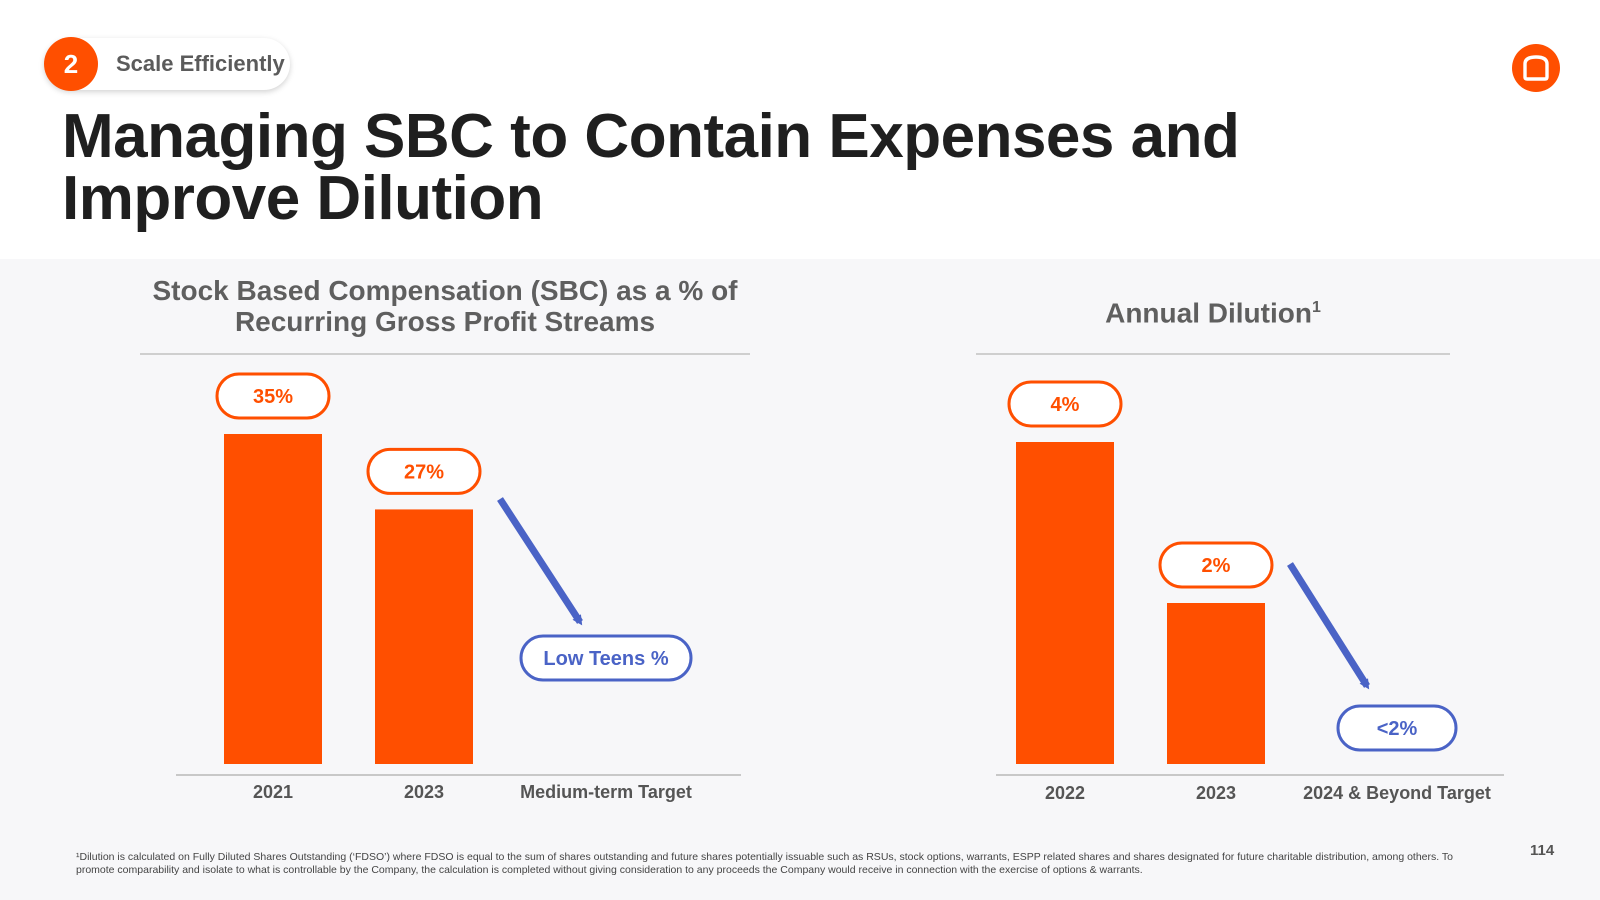 Image resolution: width=1600 pixels, height=900 pixels. What do you see at coordinates (1208, 313) in the screenshot?
I see `dilution-chart-title-text: Annual Dilution` at bounding box center [1208, 313].